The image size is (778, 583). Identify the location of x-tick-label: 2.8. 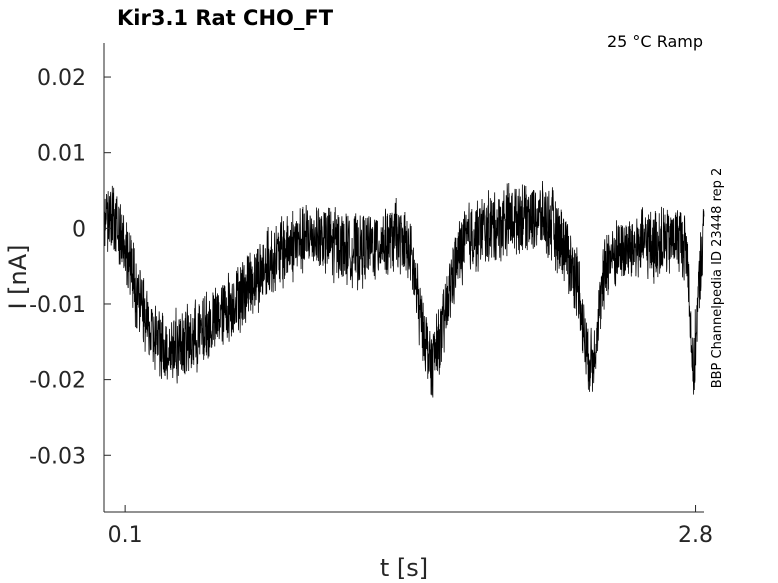
(695, 535).